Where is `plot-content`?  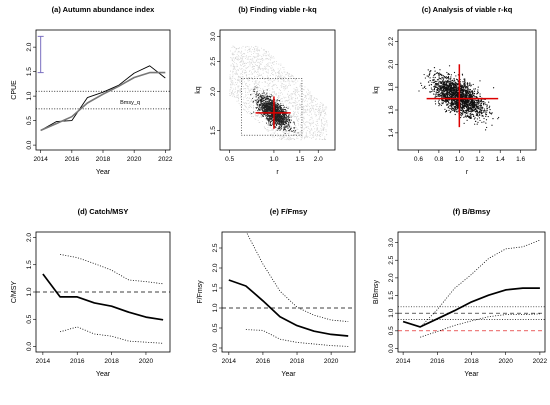 plot-content is located at coordinates (103, 83).